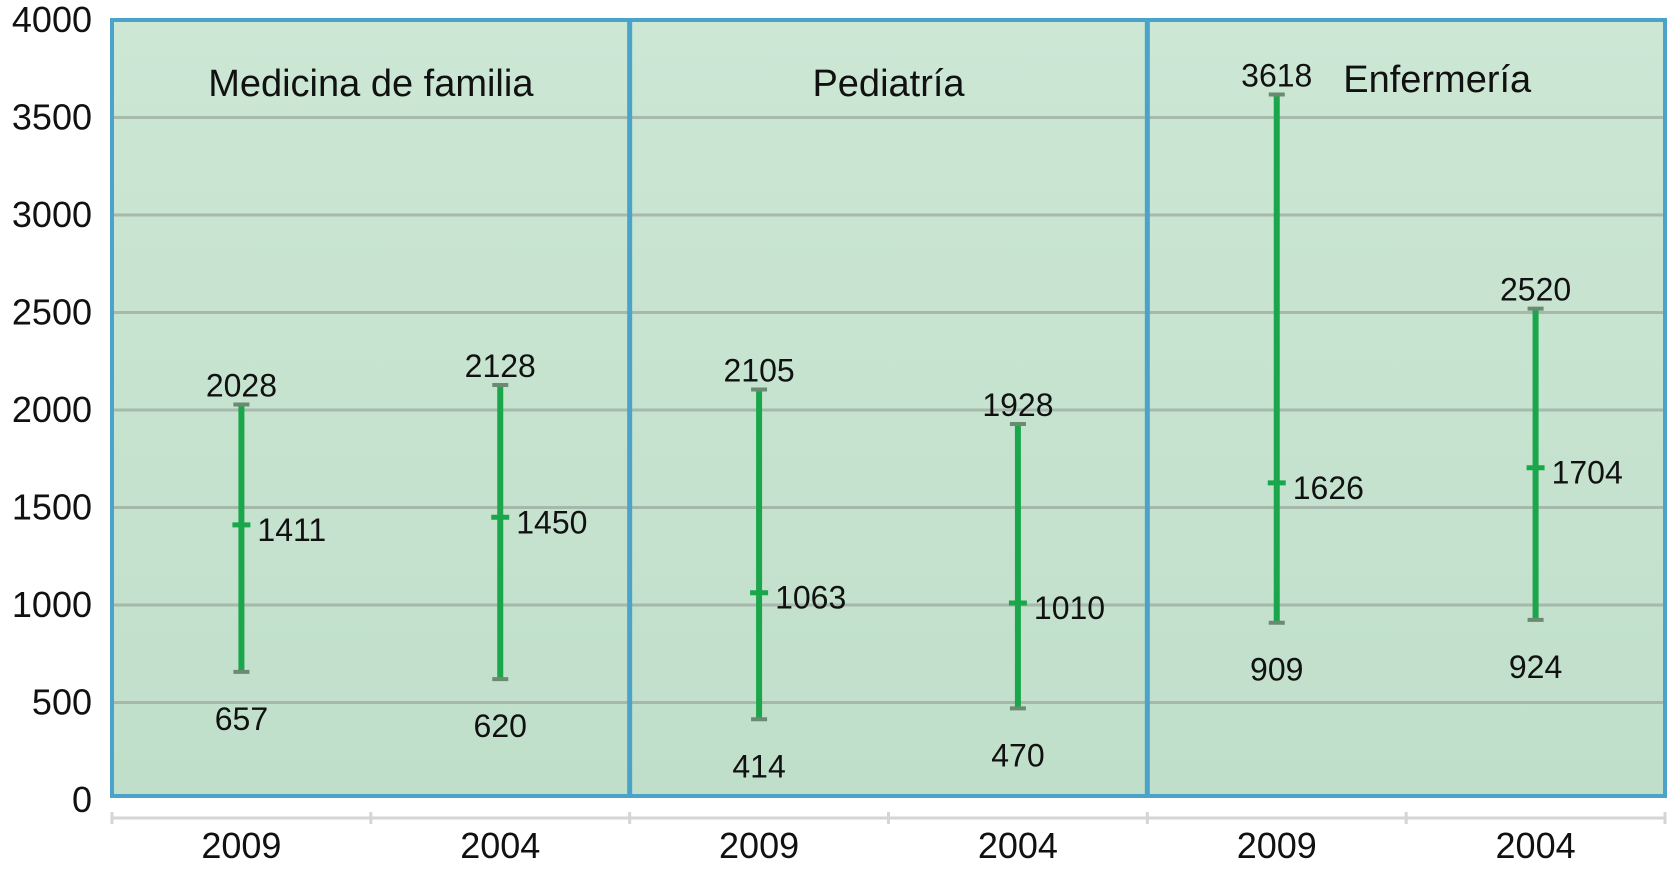 The width and height of the screenshot is (1678, 879). Describe the element at coordinates (1535, 667) in the screenshot. I see `min-value-label: 924` at that location.